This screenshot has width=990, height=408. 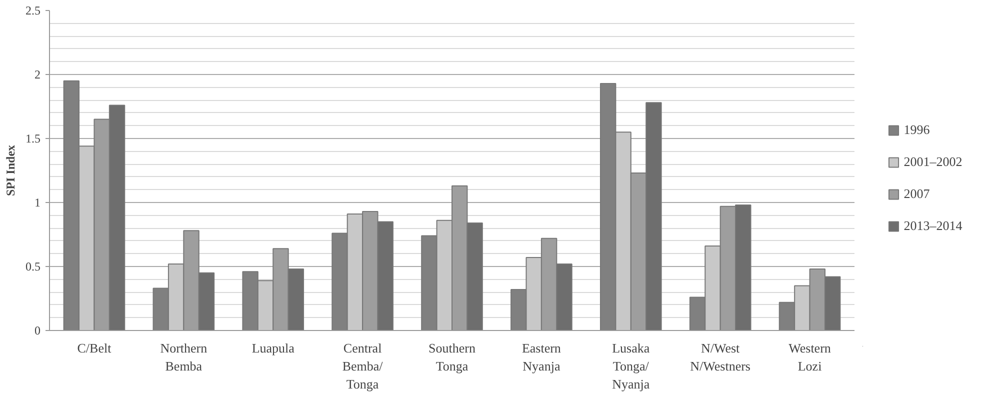 What do you see at coordinates (94, 348) in the screenshot?
I see `x-tick-label: C/Belt` at bounding box center [94, 348].